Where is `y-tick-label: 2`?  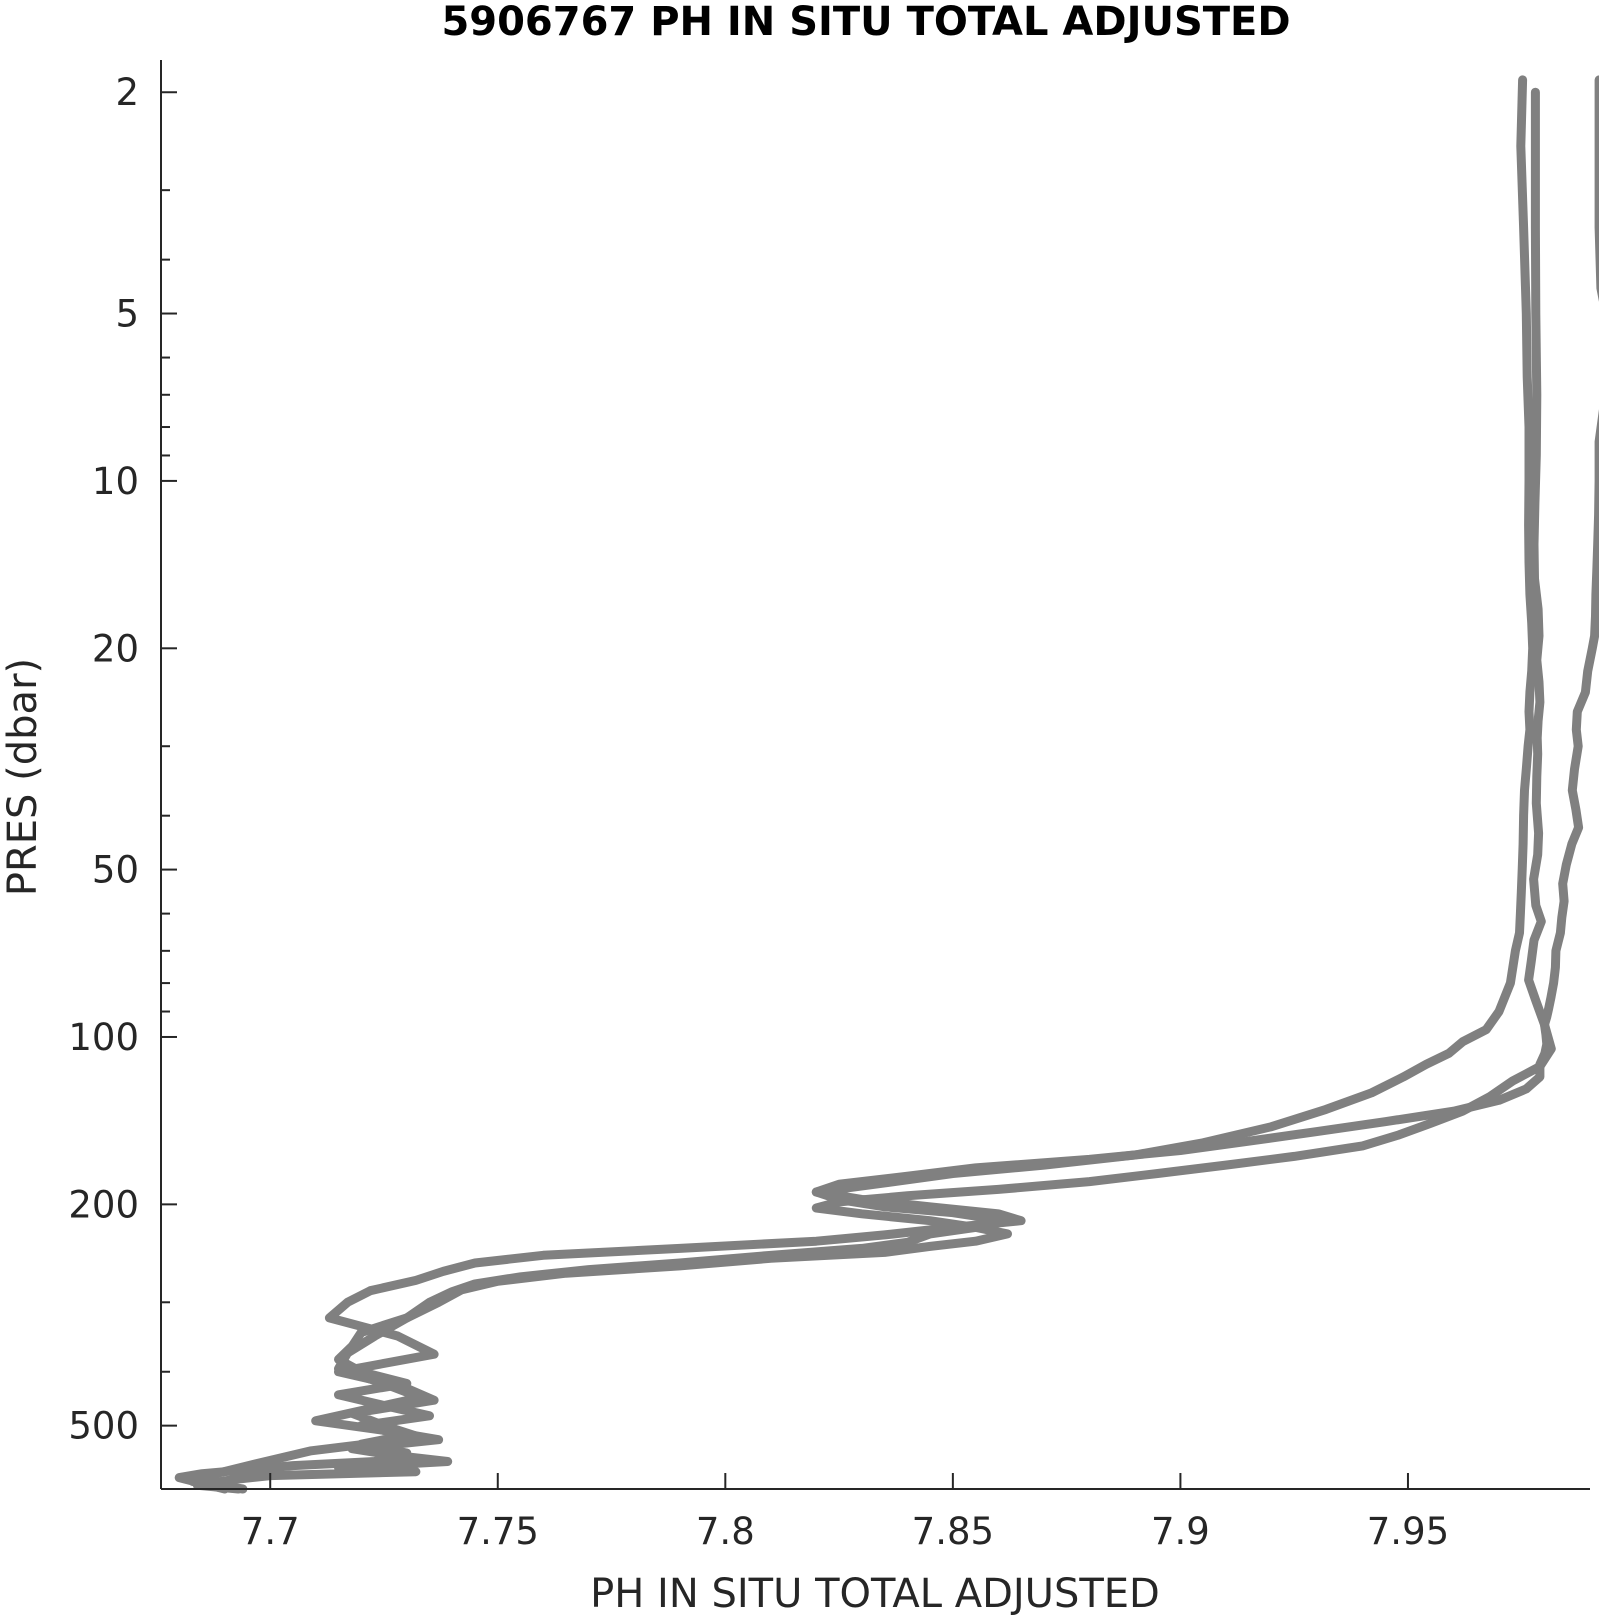 y-tick-label: 2 is located at coordinates (127, 92).